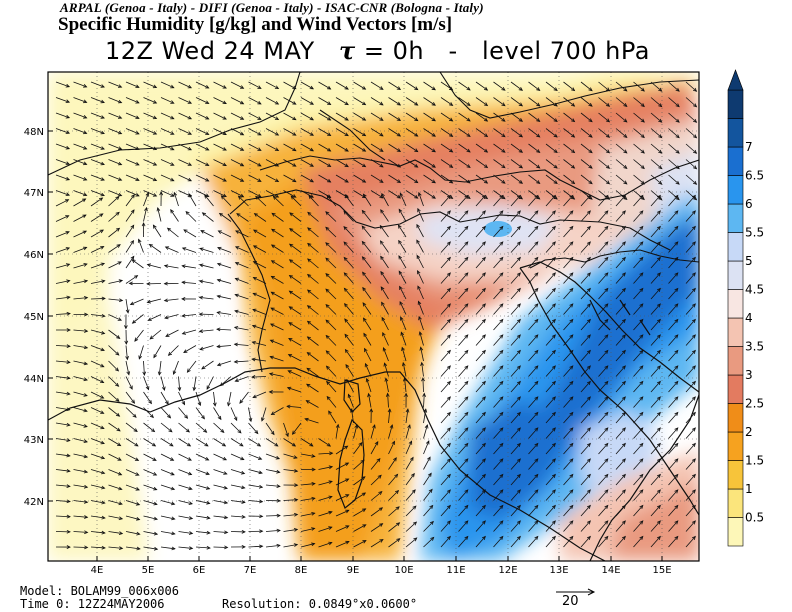 Image resolution: width=792 pixels, height=612 pixels. What do you see at coordinates (749, 147) in the screenshot?
I see `colorbar-label: 7` at bounding box center [749, 147].